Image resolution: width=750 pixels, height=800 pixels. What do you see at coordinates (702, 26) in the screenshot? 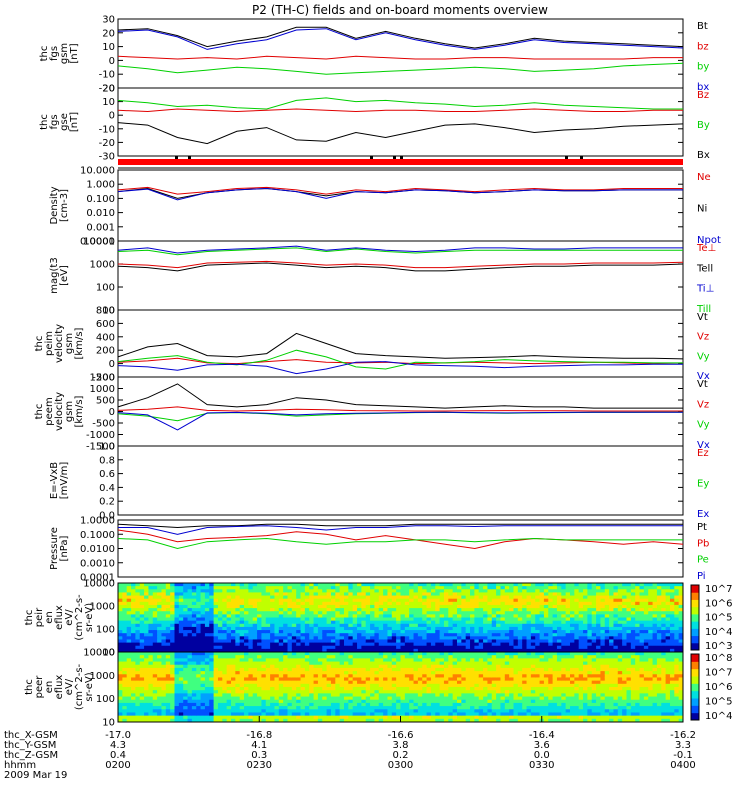
I see `legend-label: Bt` at bounding box center [702, 26].